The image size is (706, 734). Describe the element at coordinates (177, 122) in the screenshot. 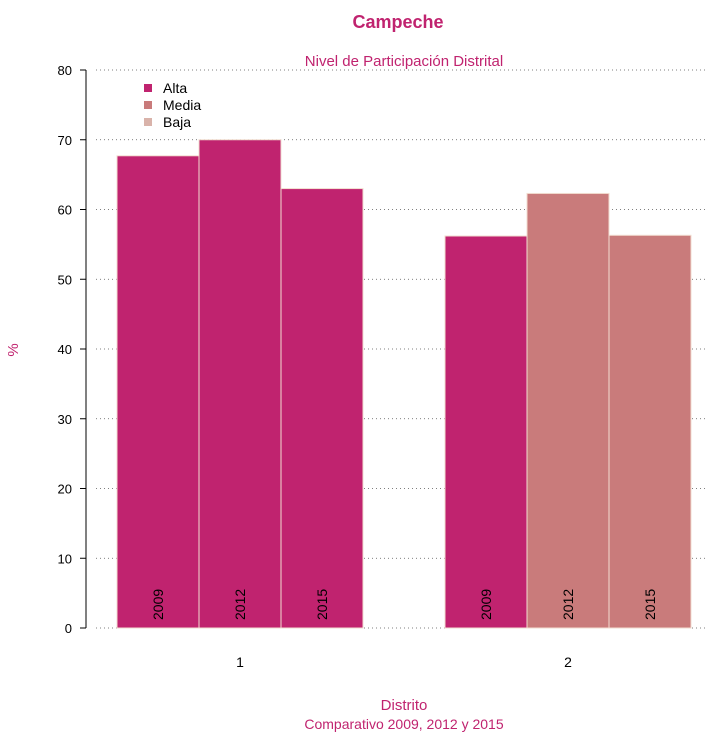

I see `legend-label: Baja` at that location.